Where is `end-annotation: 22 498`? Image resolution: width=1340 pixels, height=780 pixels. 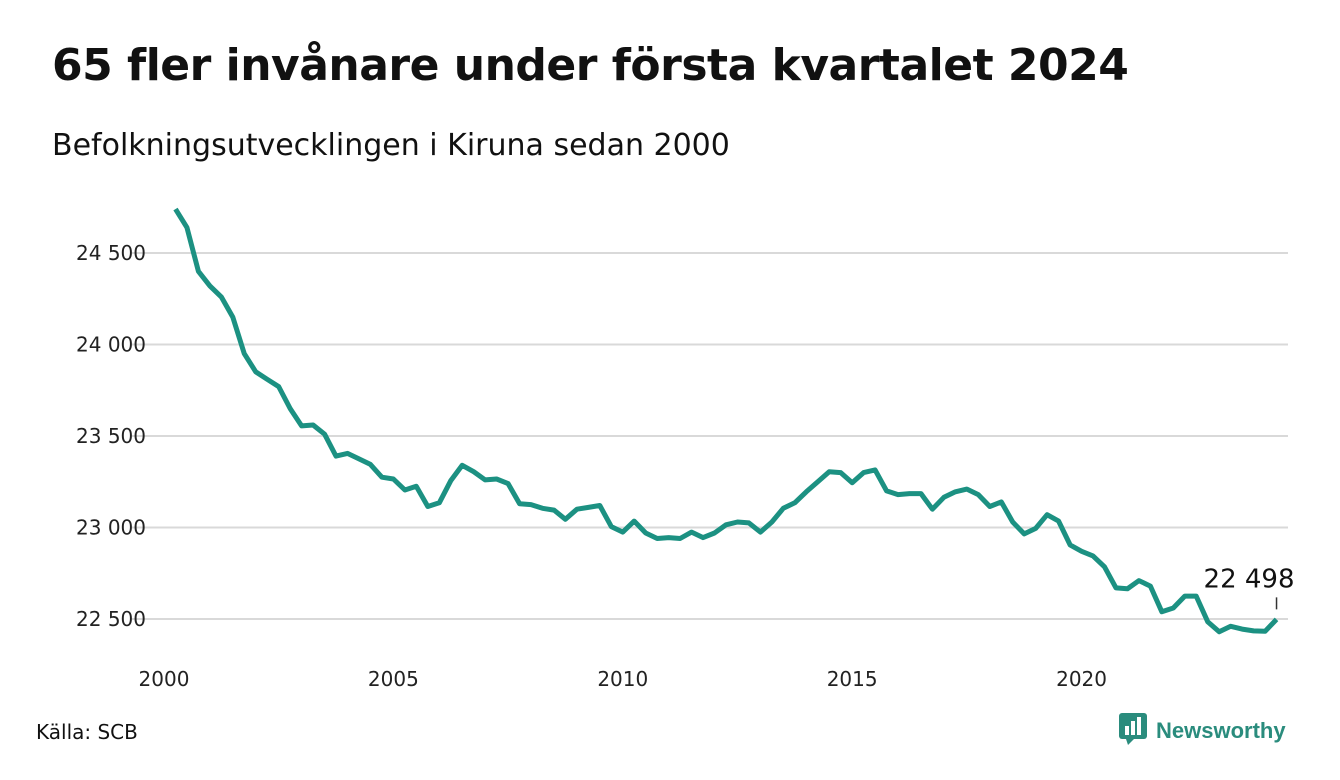 end-annotation: 22 498 is located at coordinates (1249, 587).